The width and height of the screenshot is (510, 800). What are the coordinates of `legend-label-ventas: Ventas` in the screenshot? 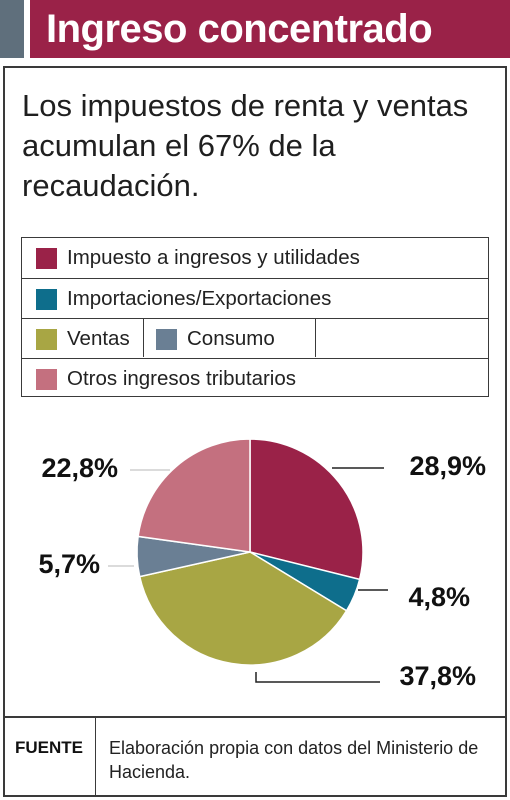 It's located at (98, 338).